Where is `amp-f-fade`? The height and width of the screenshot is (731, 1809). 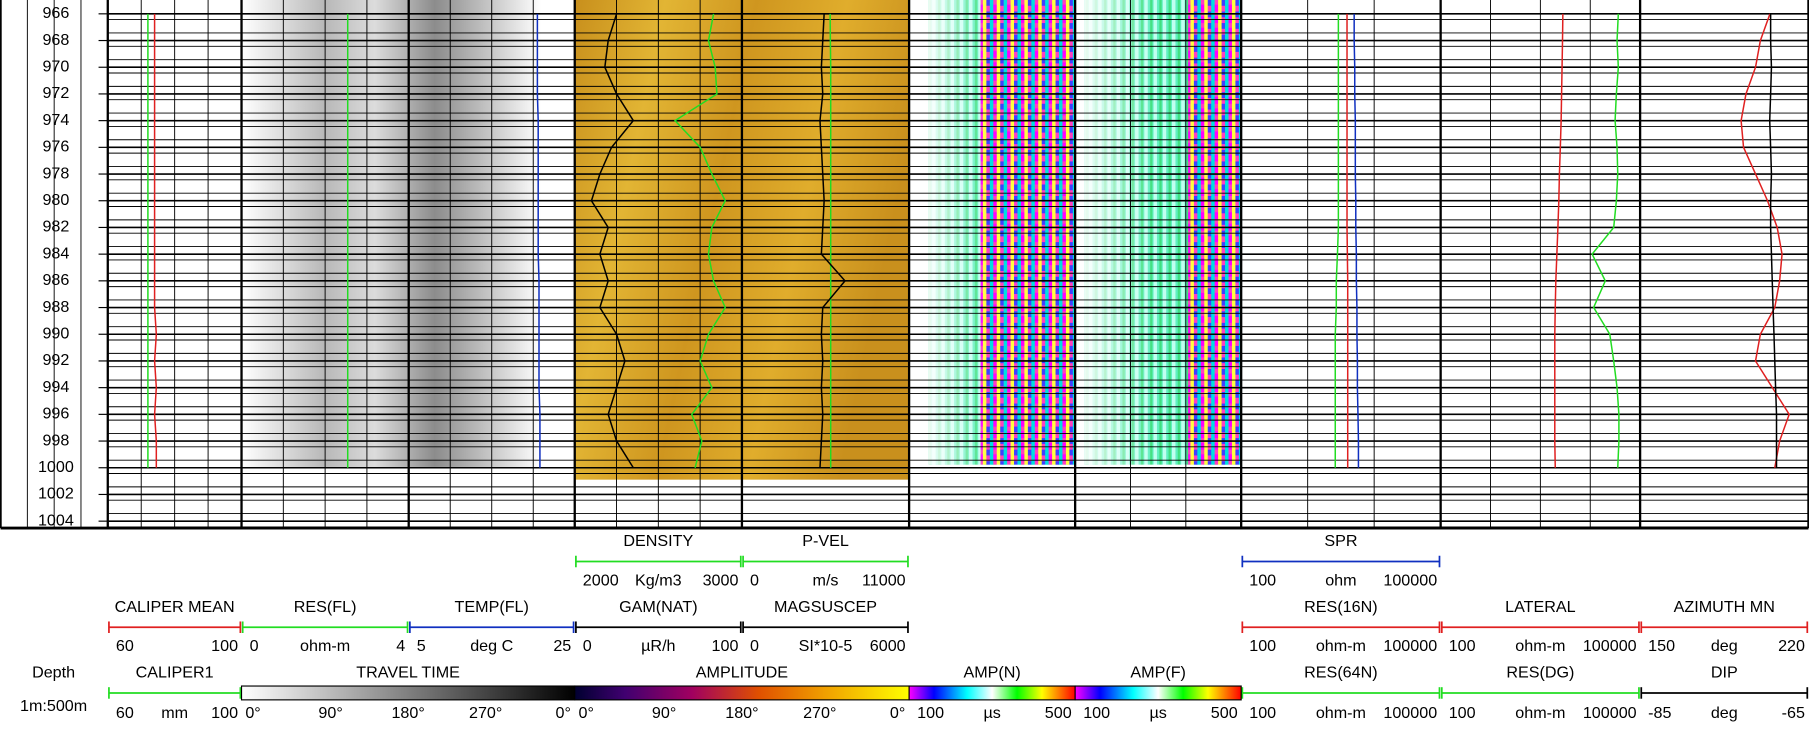 amp-f-fade is located at coordinates (1119, 232).